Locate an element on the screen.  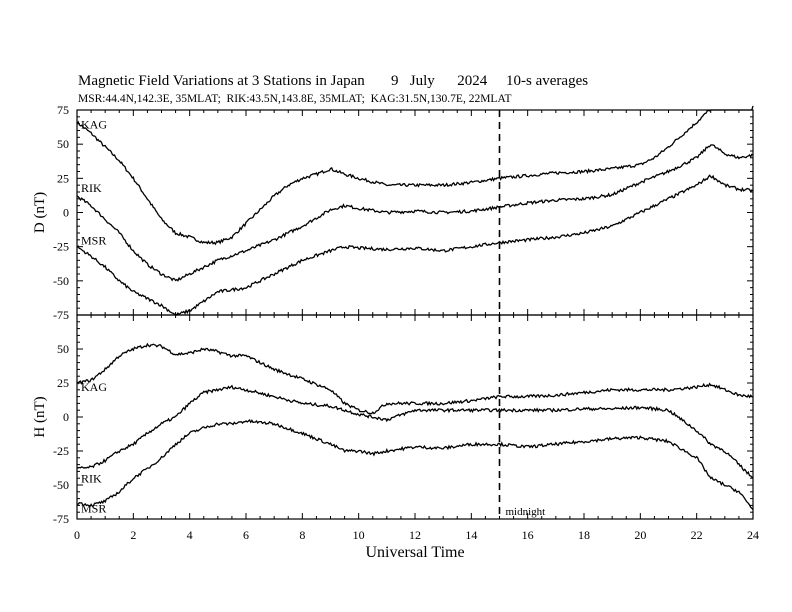
y-tick-label-d: -50 is located at coordinates (61, 281).